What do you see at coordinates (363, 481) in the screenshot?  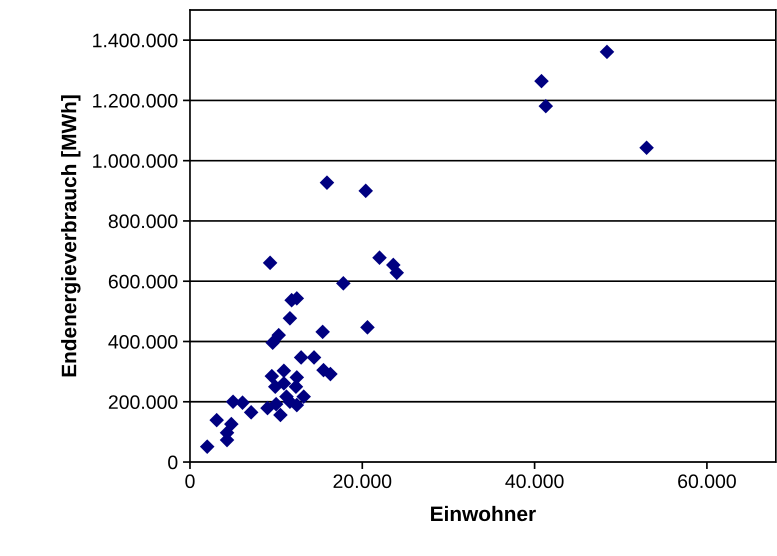 I see `x-tick-label: 20.000` at bounding box center [363, 481].